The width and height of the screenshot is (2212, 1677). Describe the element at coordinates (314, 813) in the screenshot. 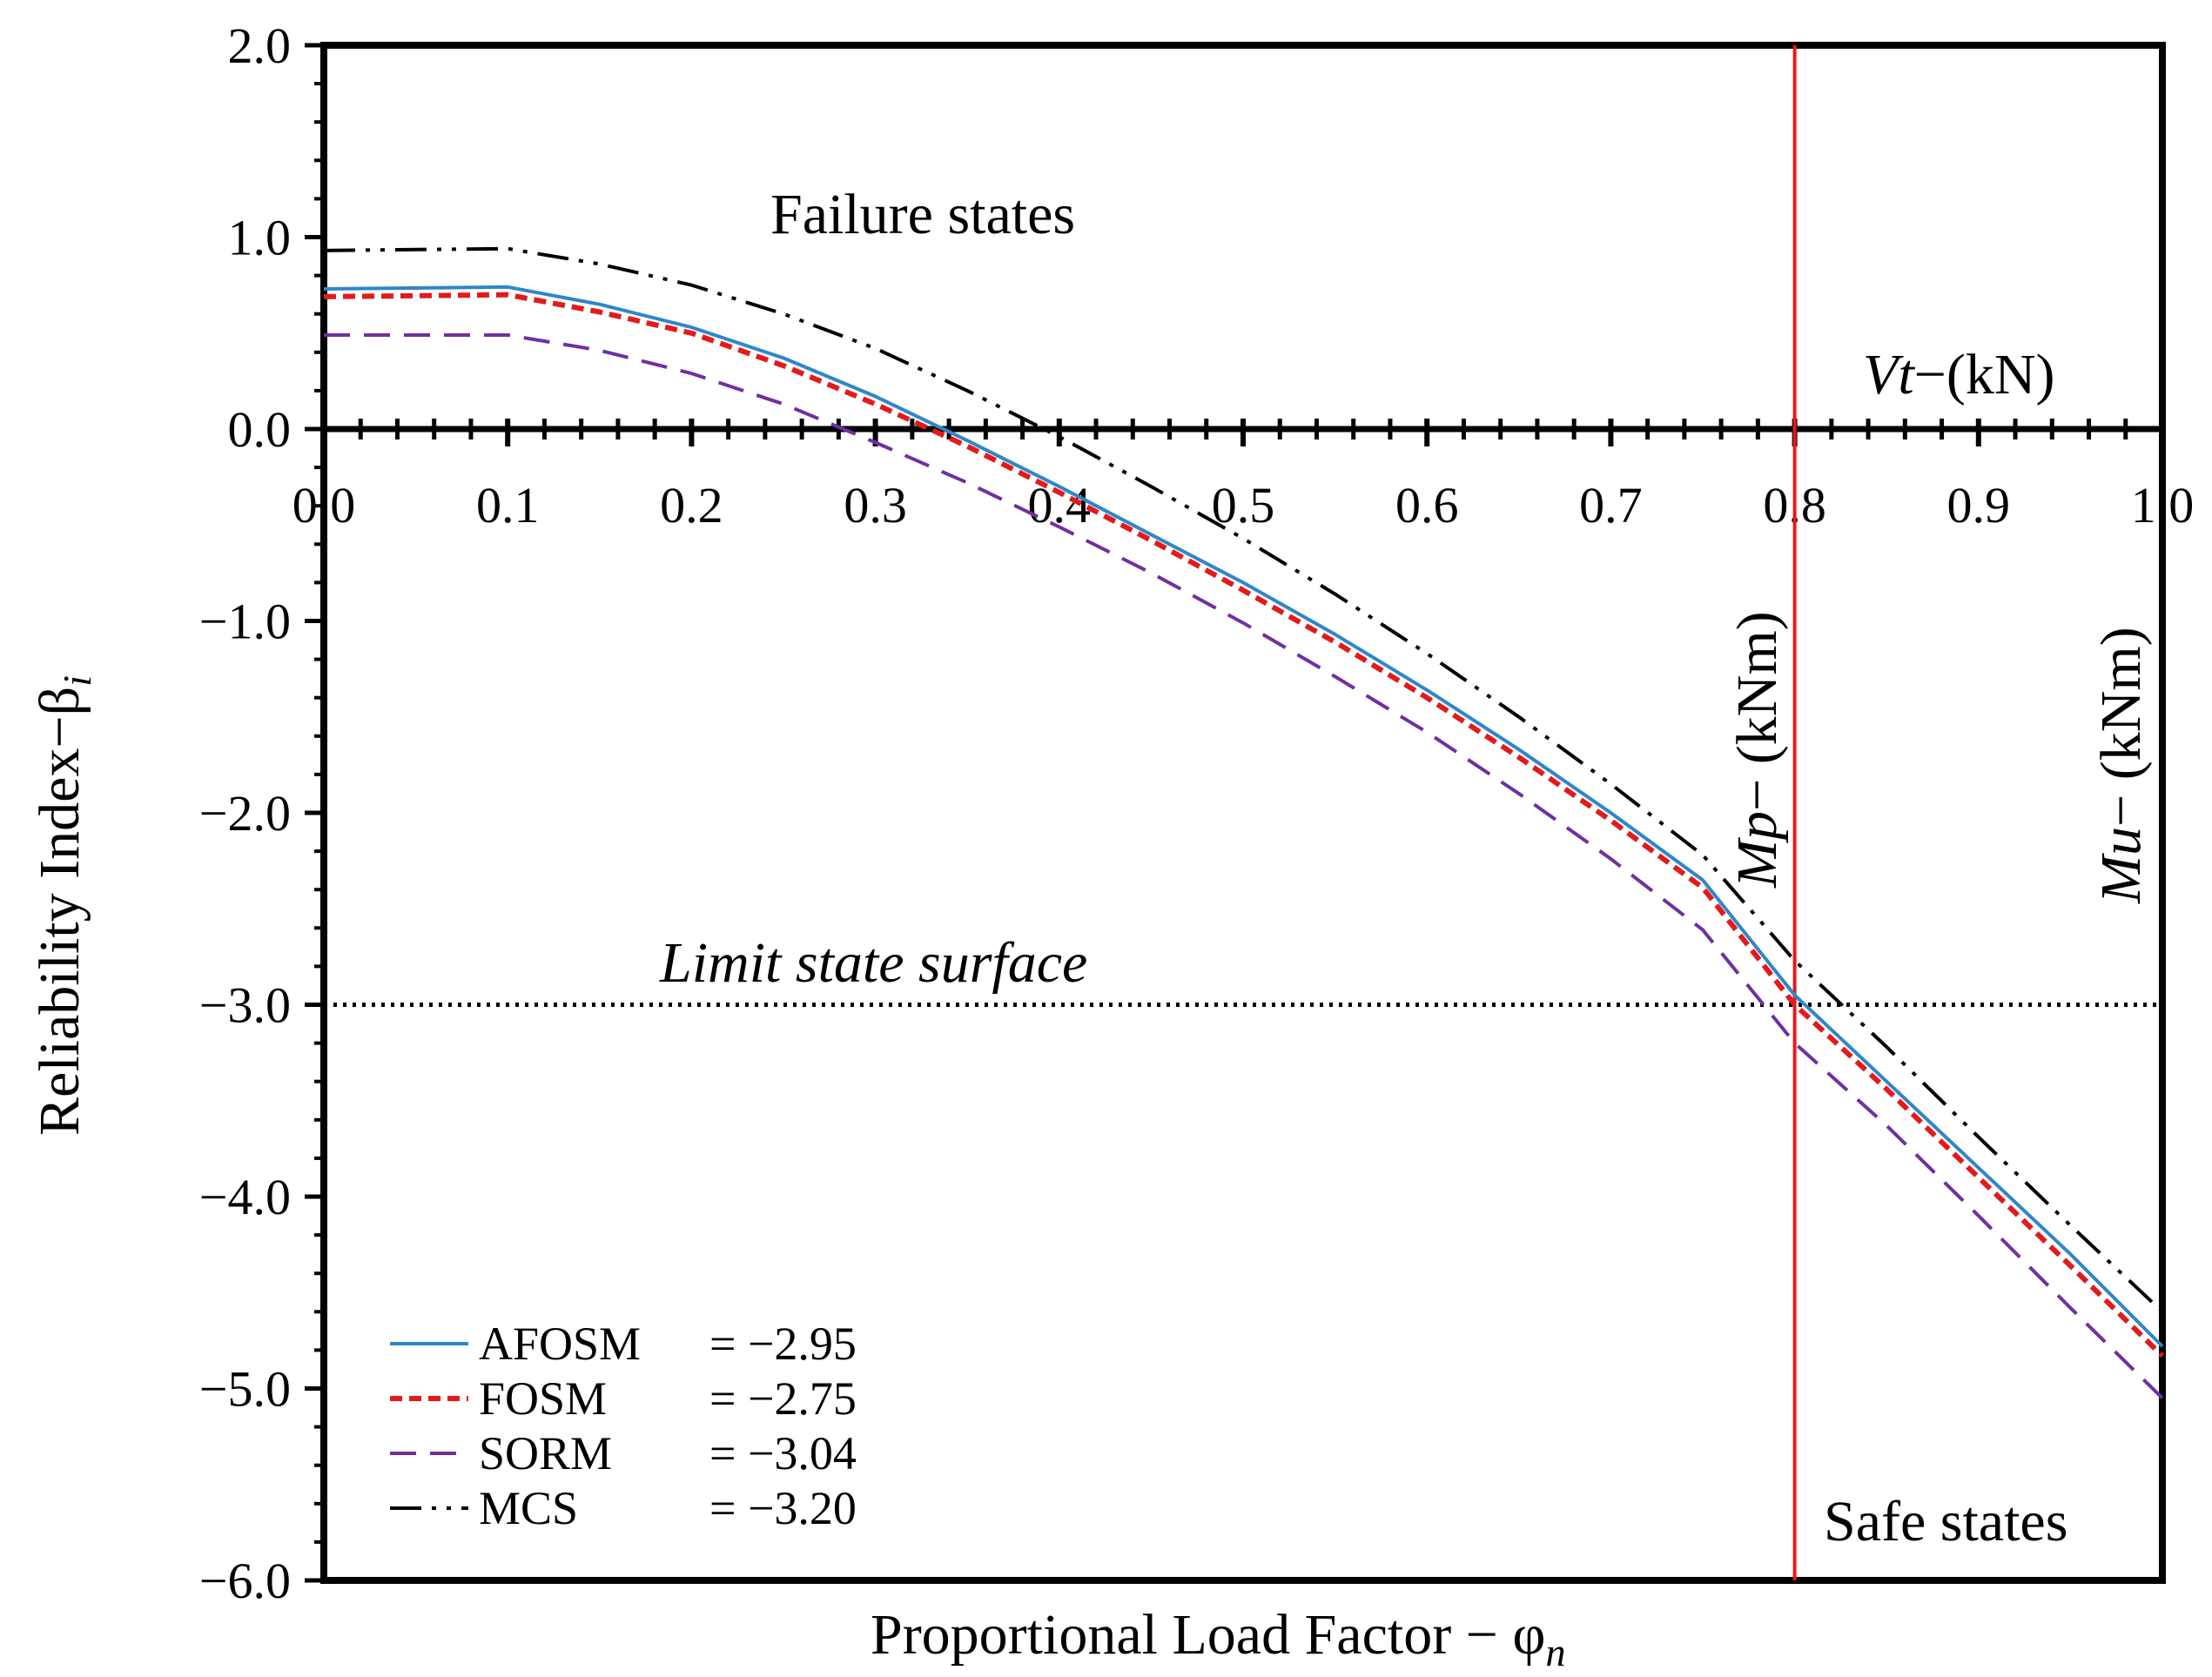

I see `y-axis-ticks` at that location.